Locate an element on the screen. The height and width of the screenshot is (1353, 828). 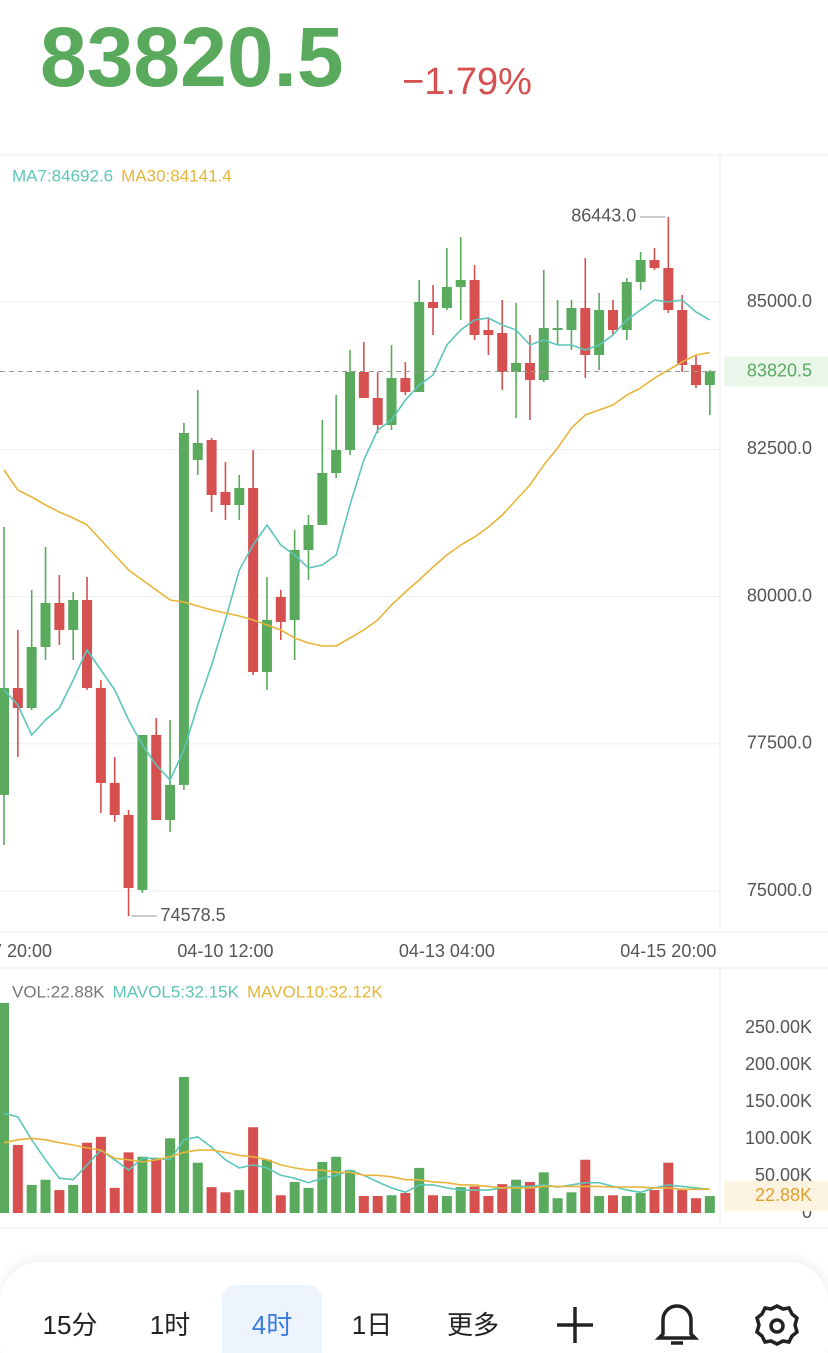
toolbar-card is located at coordinates (414, 1307).